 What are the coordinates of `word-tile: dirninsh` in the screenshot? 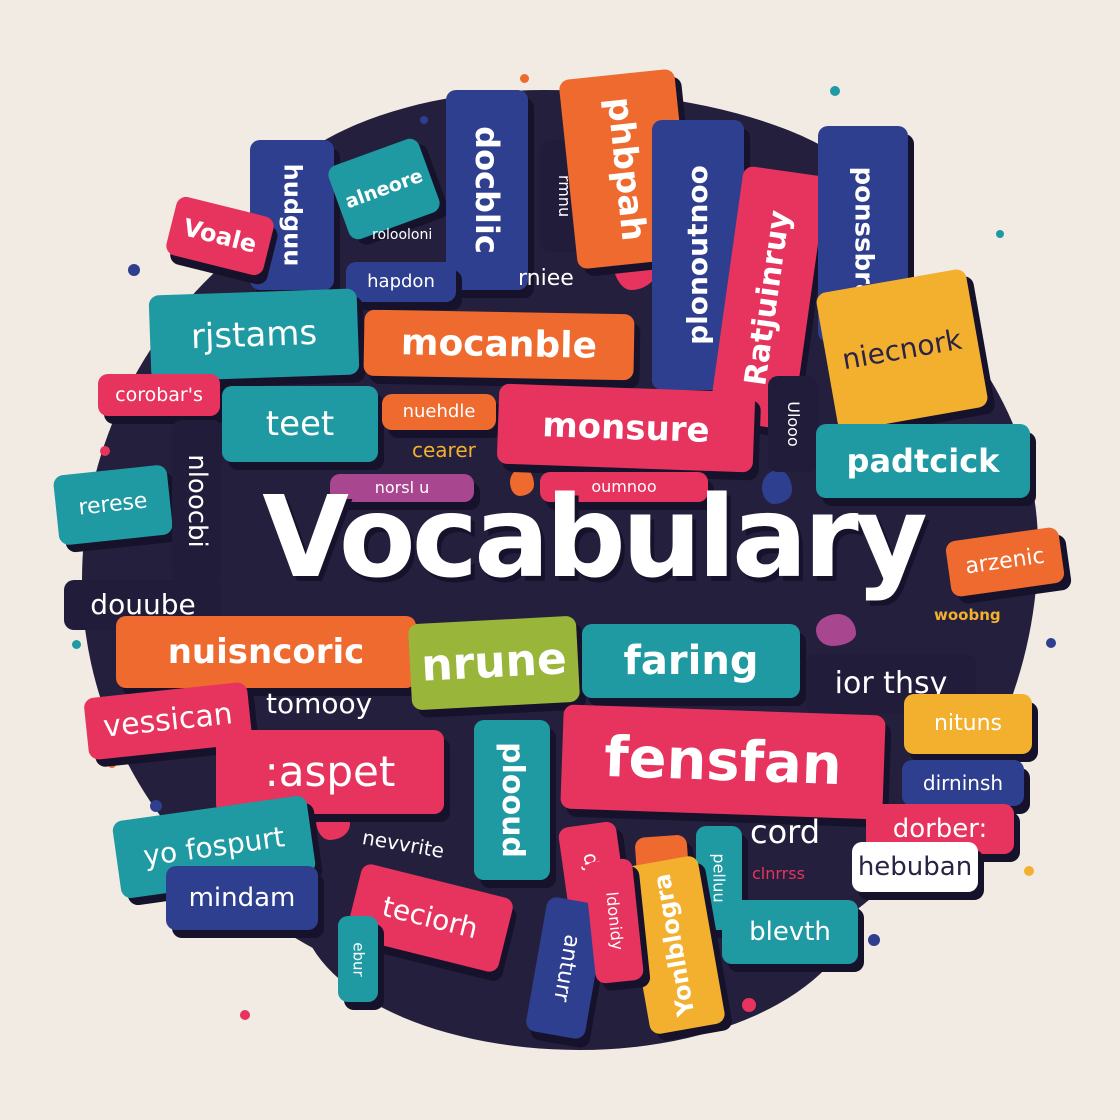 It's located at (963, 783).